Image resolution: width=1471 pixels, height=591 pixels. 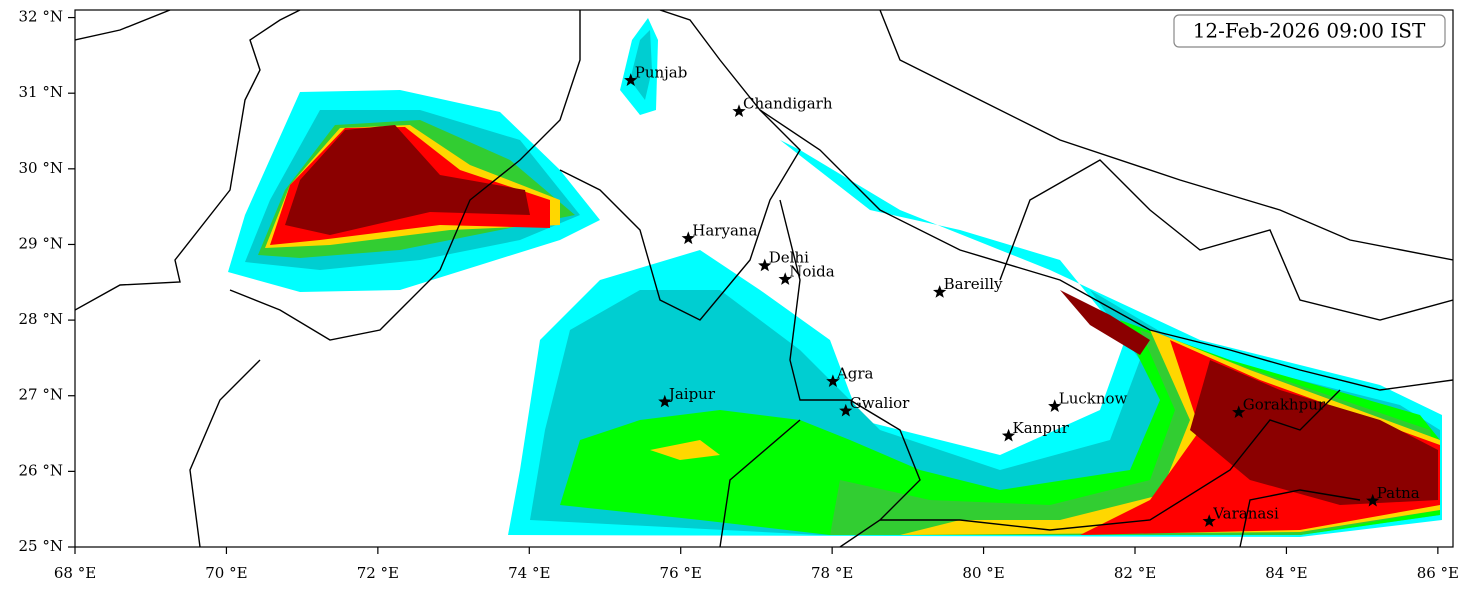 What do you see at coordinates (812, 271) in the screenshot?
I see `city-label: Noida` at bounding box center [812, 271].